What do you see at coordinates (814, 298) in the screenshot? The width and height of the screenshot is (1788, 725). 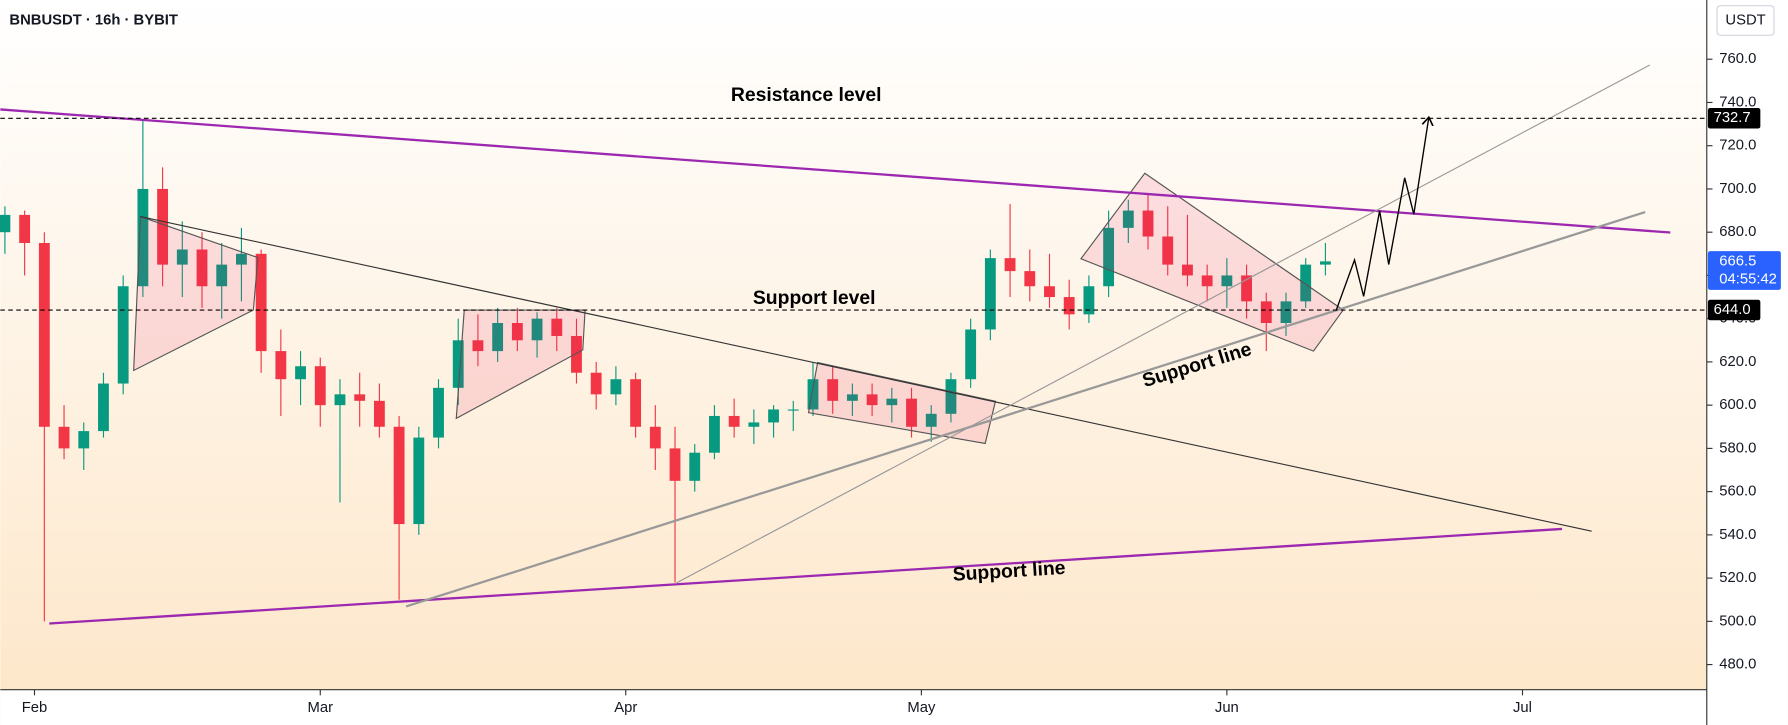 I see `annotation: Support level` at bounding box center [814, 298].